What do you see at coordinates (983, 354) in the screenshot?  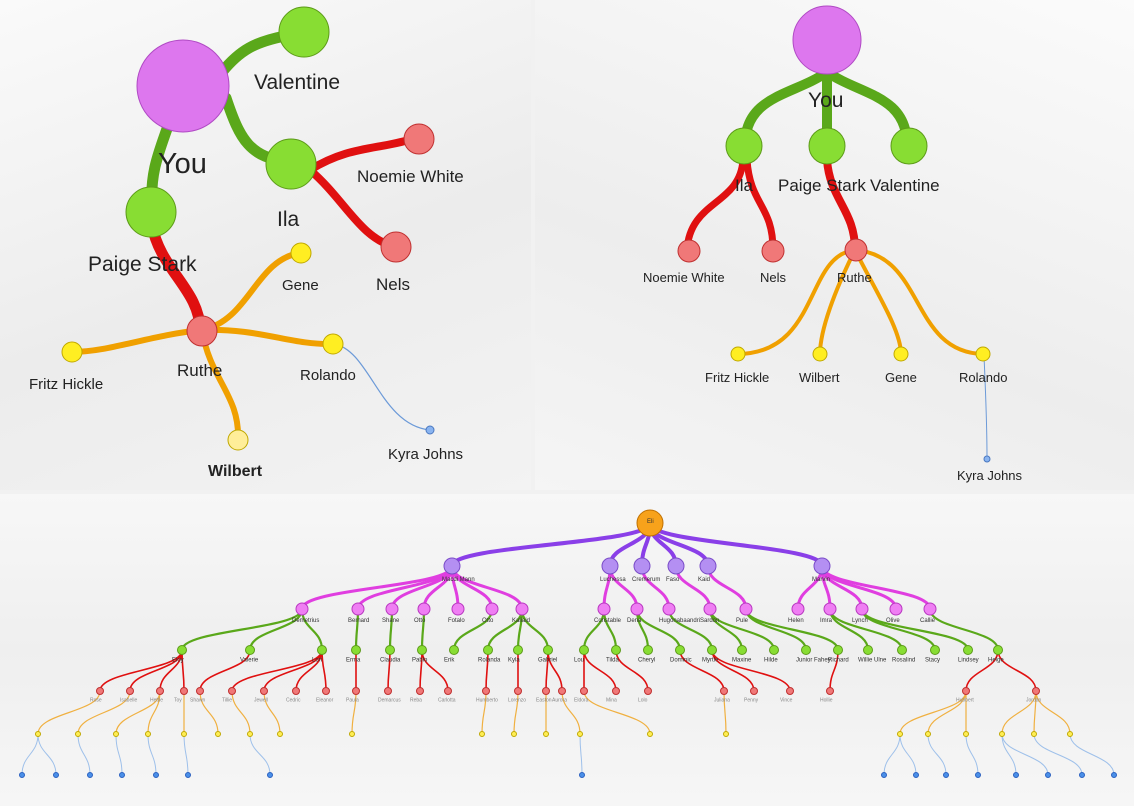 I see `node-rolando` at bounding box center [983, 354].